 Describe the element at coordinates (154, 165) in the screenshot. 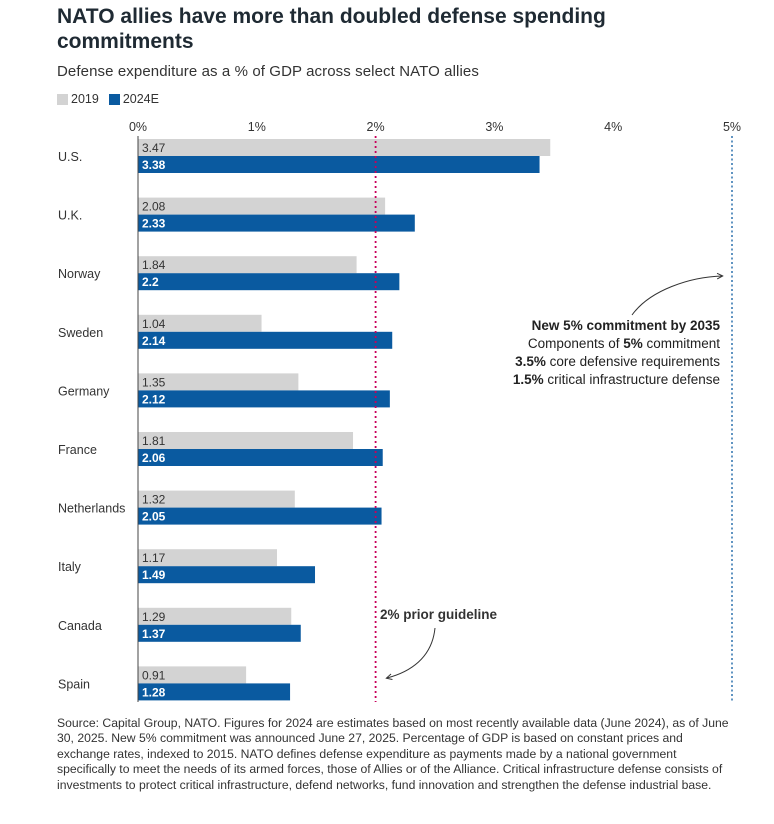

I see `data-label-2024e: 3.38` at that location.